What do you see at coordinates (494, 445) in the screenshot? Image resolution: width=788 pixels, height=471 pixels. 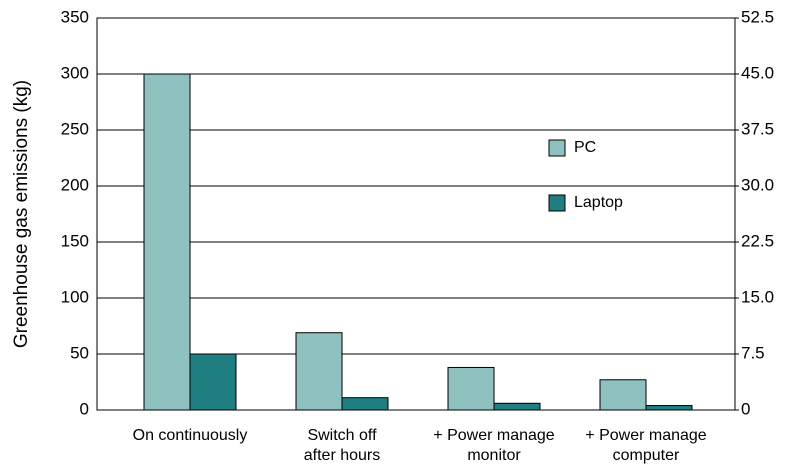 I see `x-tick-label: + Power manage monitor` at bounding box center [494, 445].